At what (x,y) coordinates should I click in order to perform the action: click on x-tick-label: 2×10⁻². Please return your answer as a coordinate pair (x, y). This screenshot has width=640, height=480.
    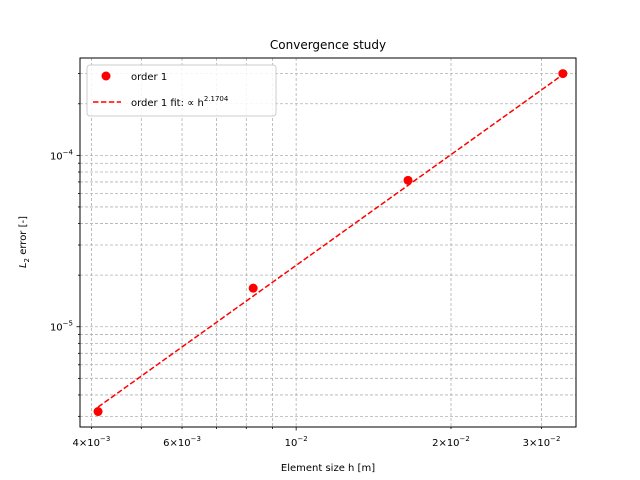
    Looking at the image, I should click on (451, 442).